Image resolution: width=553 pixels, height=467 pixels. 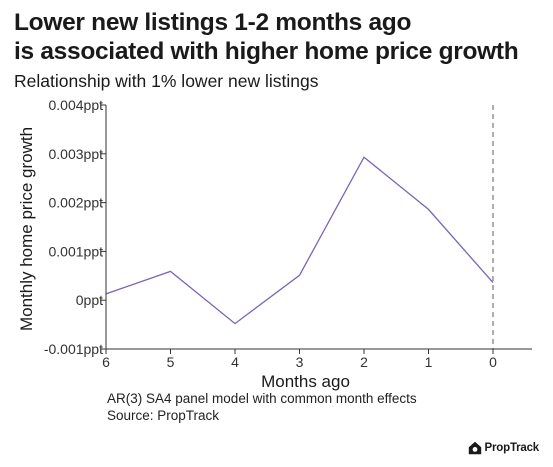 I want to click on brand-logo: PropTrack, so click(x=503, y=448).